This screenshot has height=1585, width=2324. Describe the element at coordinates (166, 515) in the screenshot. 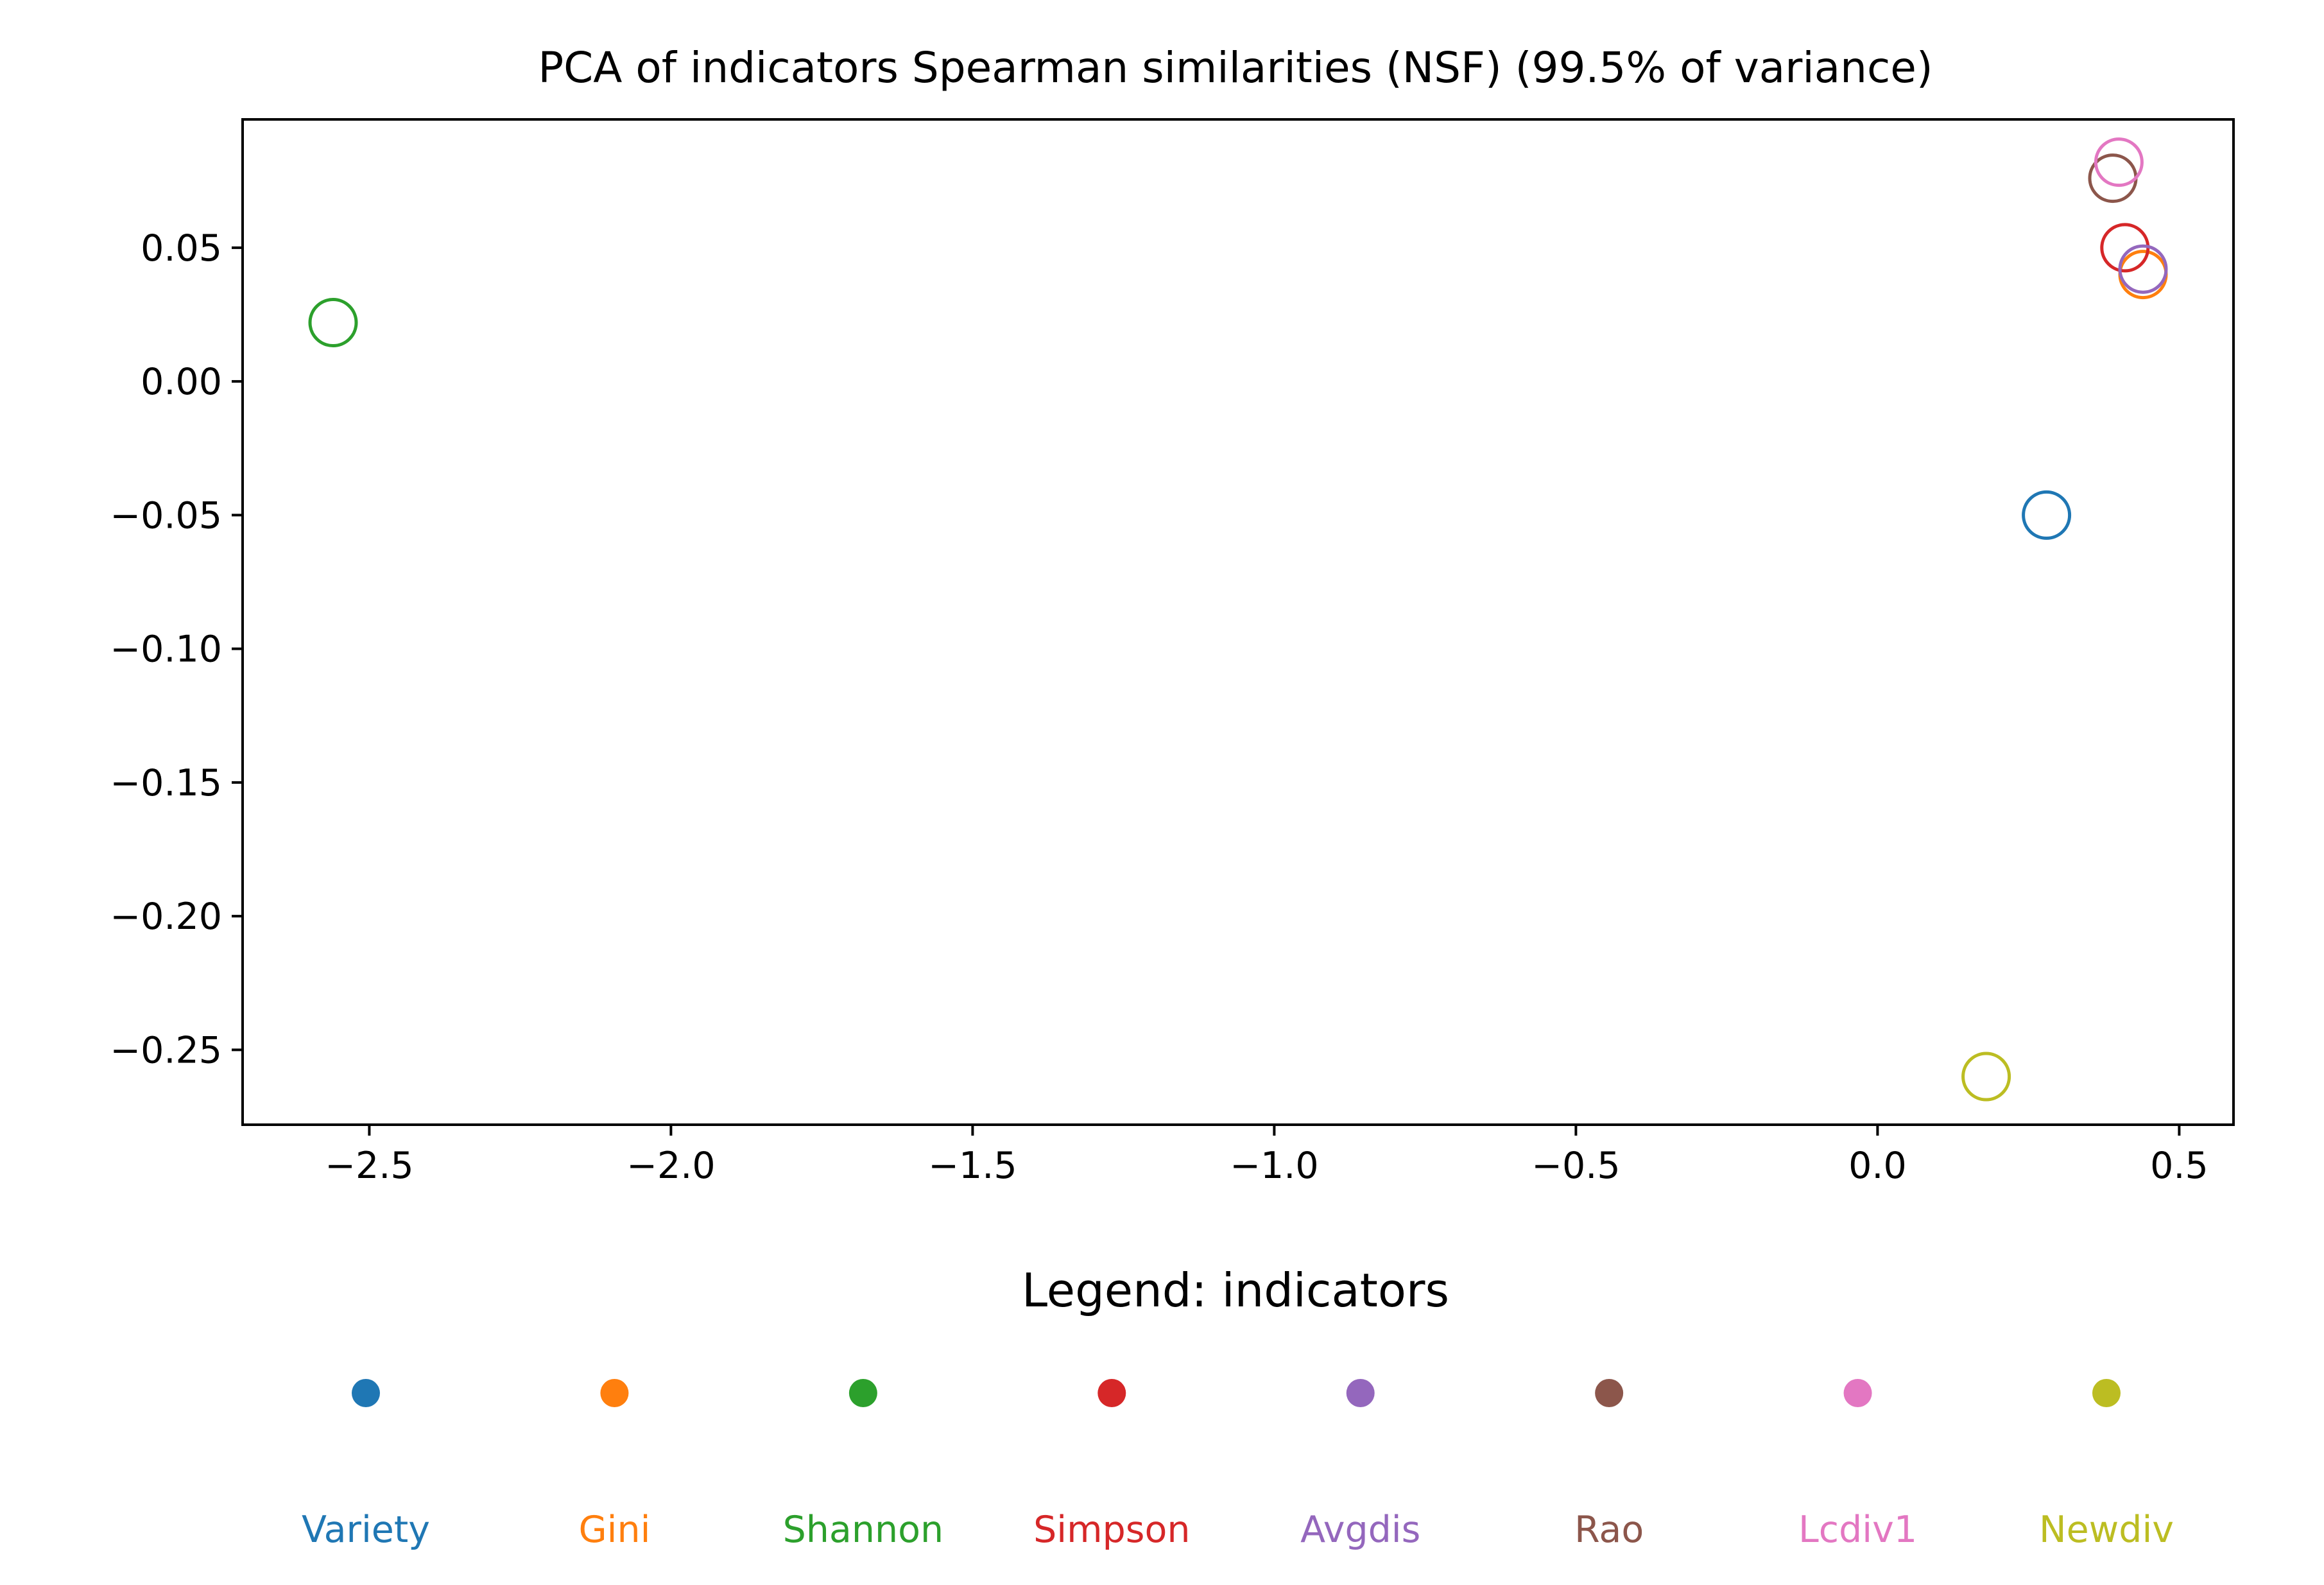

I see `y-tick-label: −0.05` at that location.